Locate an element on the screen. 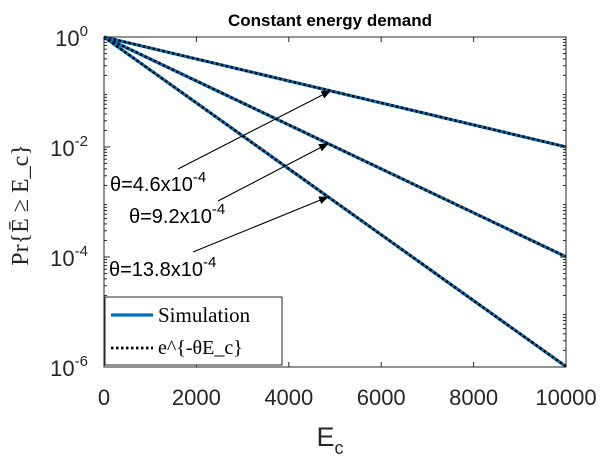 The width and height of the screenshot is (603, 459). x-axis-label-sub: c is located at coordinates (339, 448).